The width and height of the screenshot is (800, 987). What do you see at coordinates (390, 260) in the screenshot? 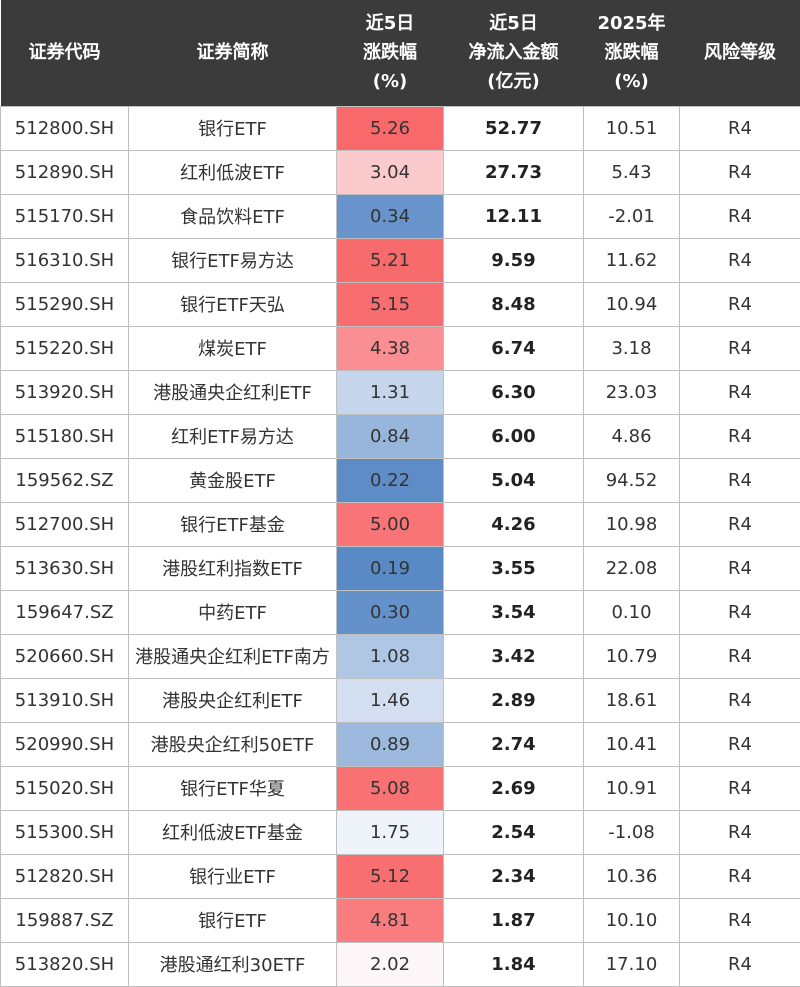
I see `change-5d-cell: 5.21` at bounding box center [390, 260].